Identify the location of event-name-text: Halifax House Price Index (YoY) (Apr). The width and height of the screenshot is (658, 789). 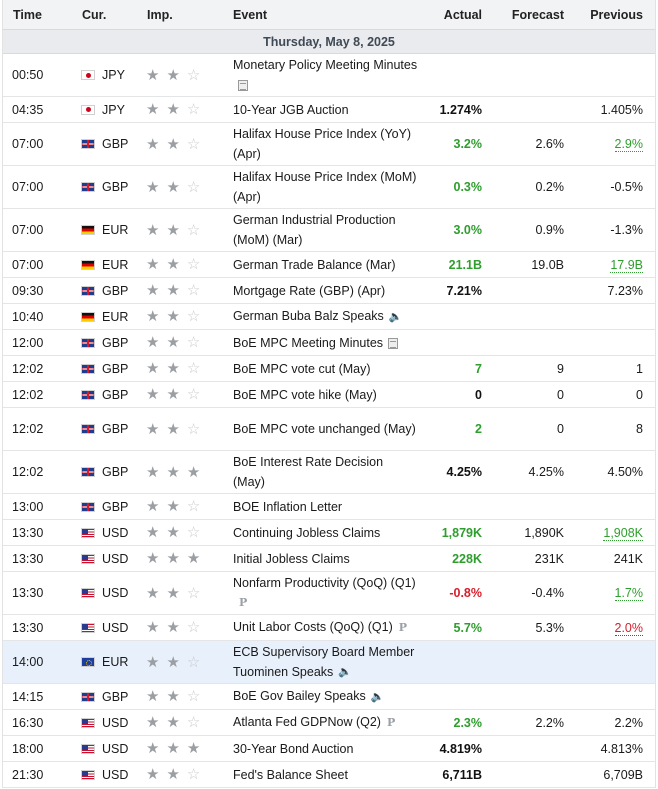
(322, 144).